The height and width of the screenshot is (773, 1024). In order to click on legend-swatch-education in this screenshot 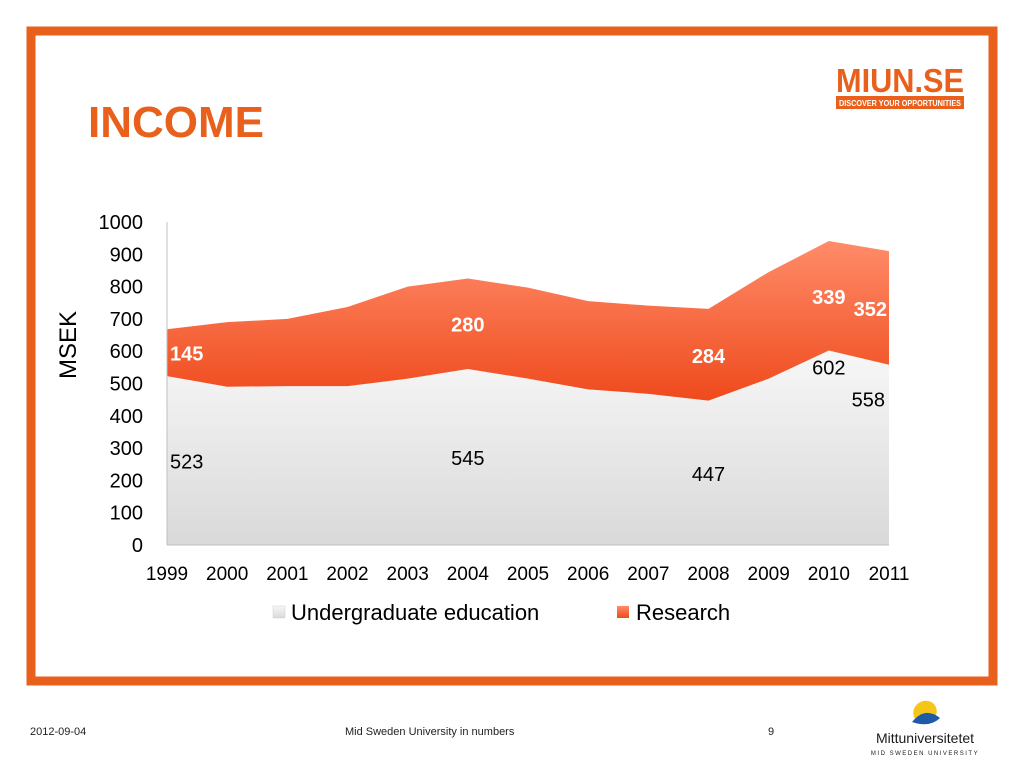, I will do `click(279, 612)`.